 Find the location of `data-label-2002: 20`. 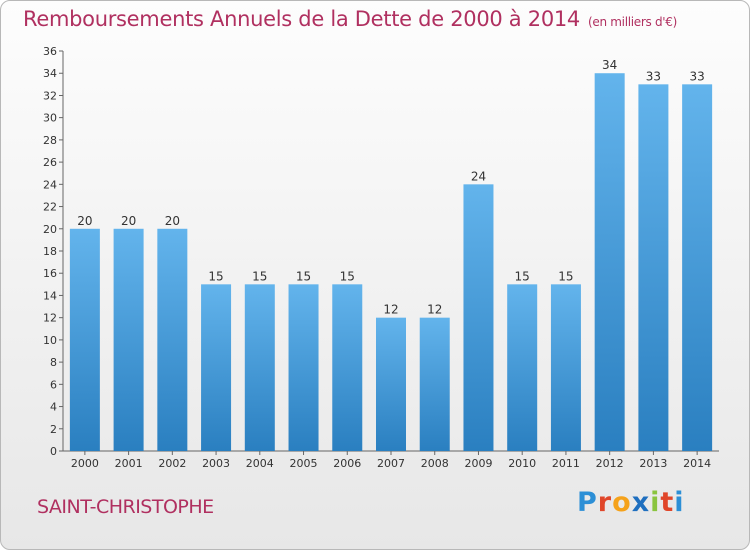

data-label-2002: 20 is located at coordinates (172, 221).